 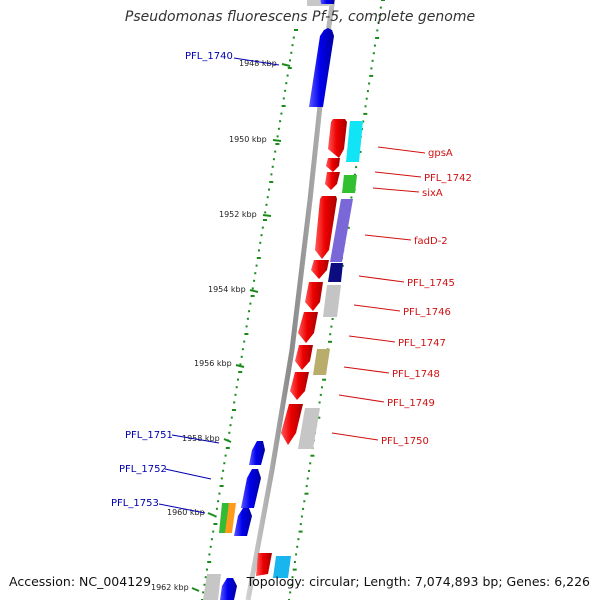 I want to click on scale-label: 1948 kbp, so click(x=258, y=63).